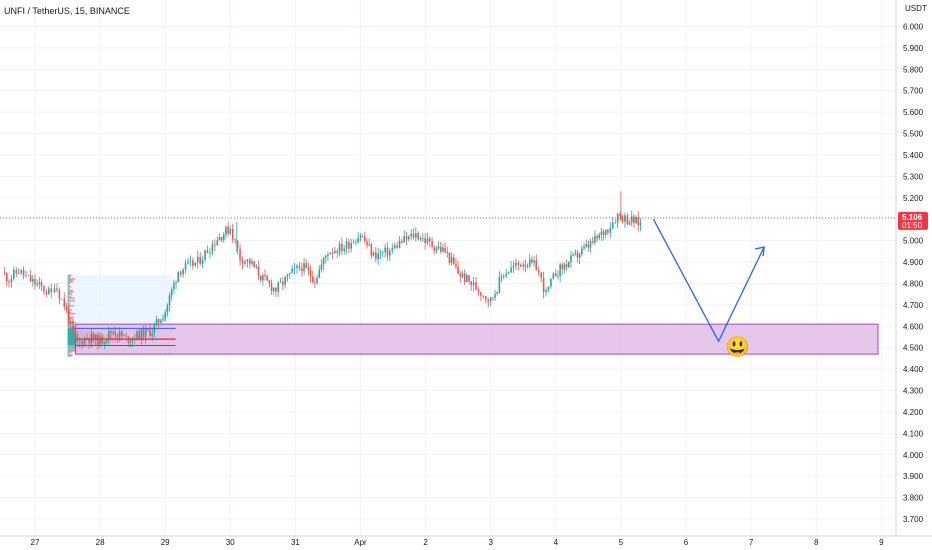 This screenshot has height=550, width=932. What do you see at coordinates (913, 498) in the screenshot?
I see `price-tick-label: 3.800` at bounding box center [913, 498].